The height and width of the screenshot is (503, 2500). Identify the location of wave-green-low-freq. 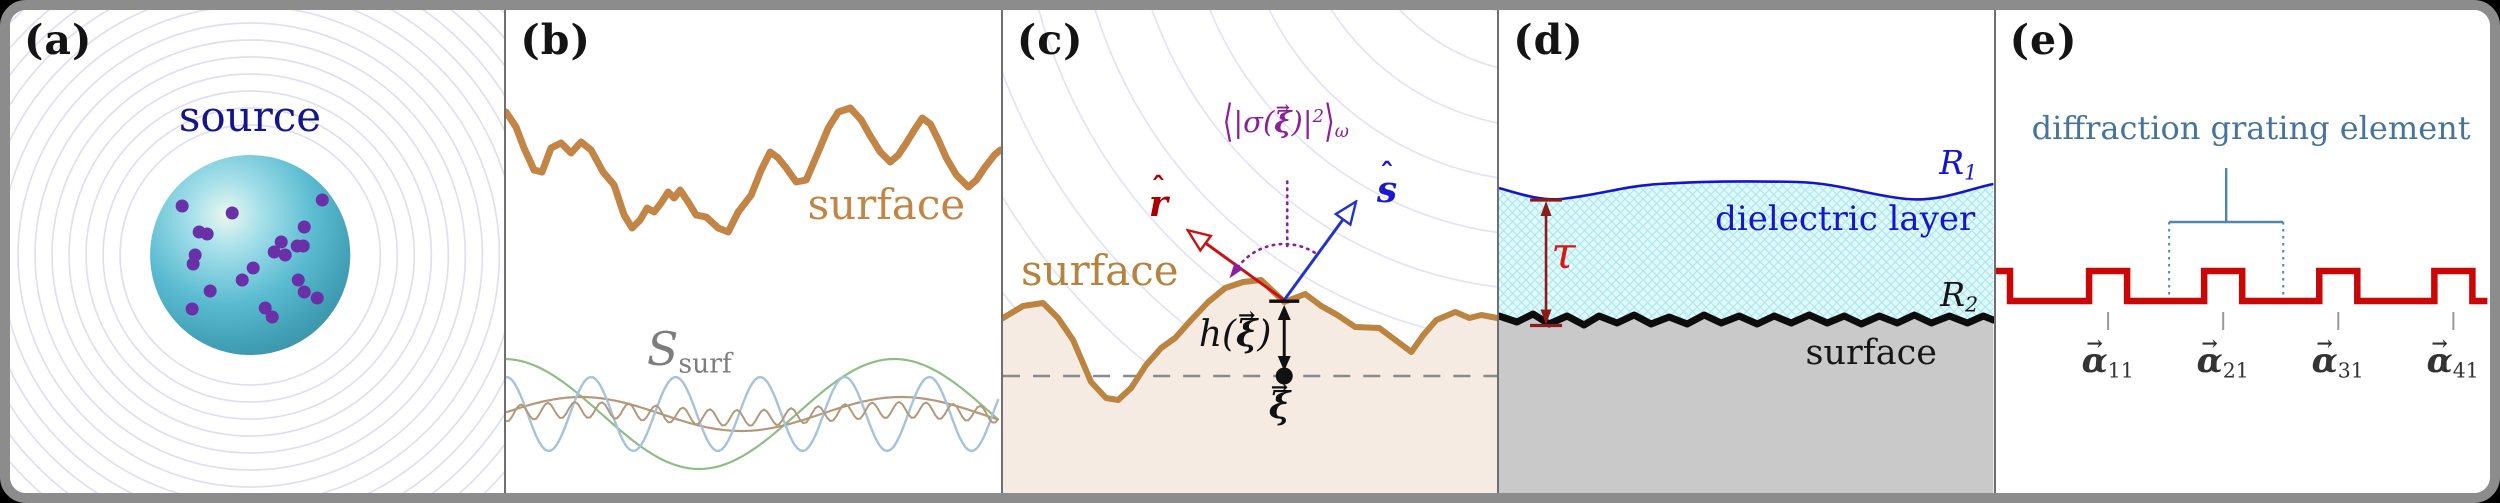
(753, 414).